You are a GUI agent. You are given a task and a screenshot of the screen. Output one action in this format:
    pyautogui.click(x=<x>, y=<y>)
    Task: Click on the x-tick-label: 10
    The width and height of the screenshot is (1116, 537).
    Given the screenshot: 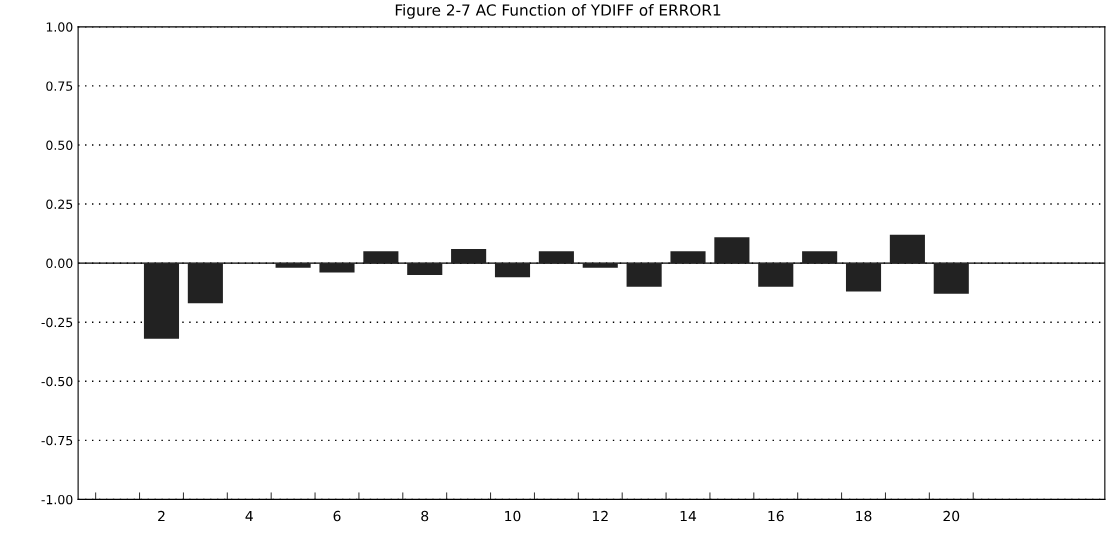 What is the action you would take?
    pyautogui.click(x=513, y=516)
    